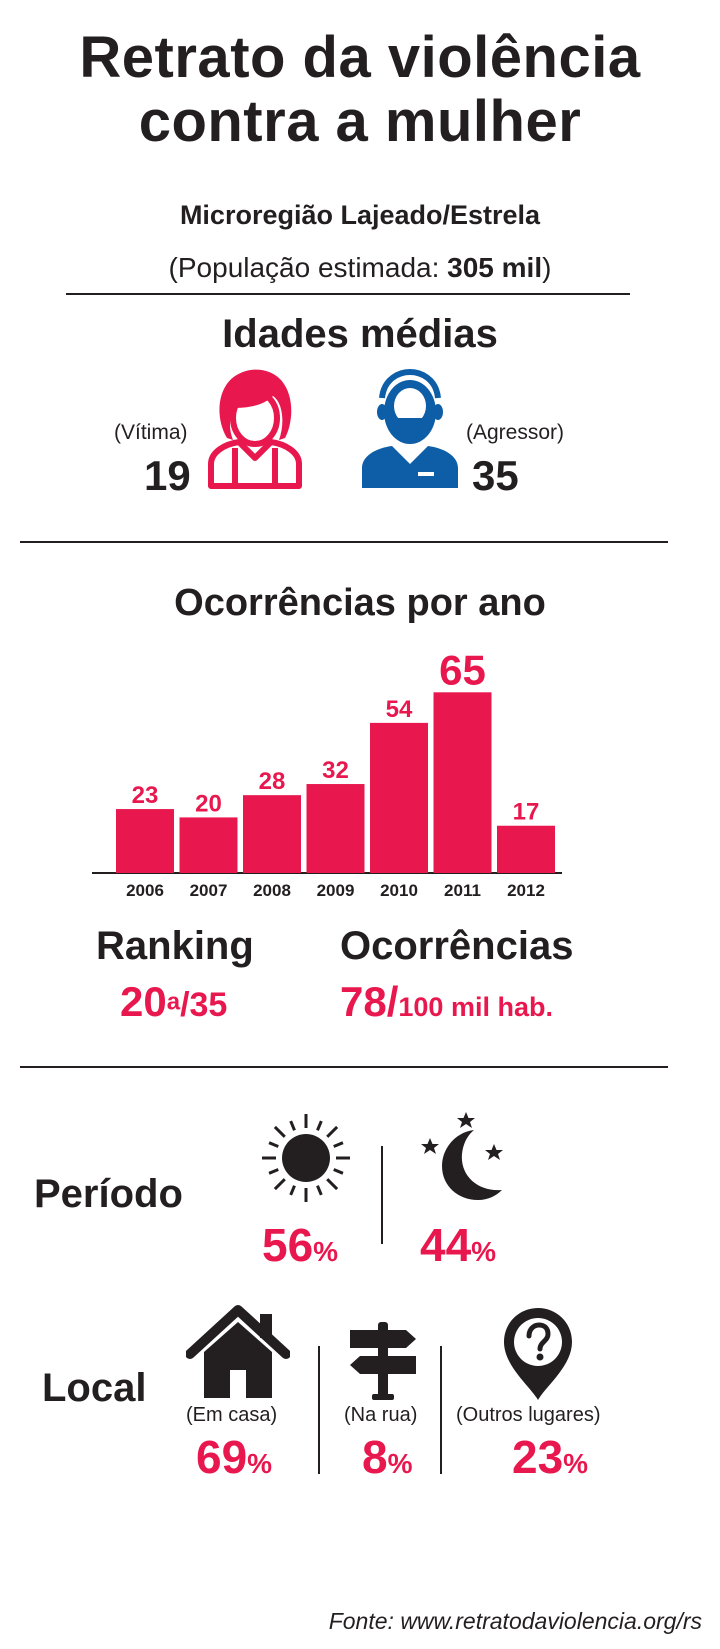  Describe the element at coordinates (222, 1457) in the screenshot. I see `home-percent: 69` at that location.